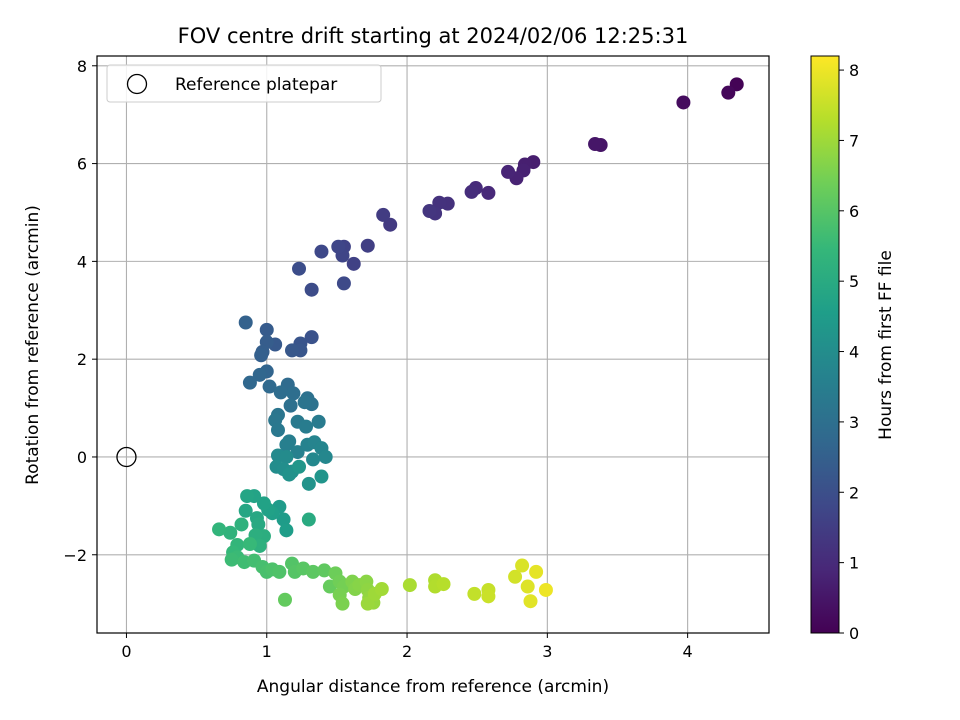 This screenshot has width=960, height=720. What do you see at coordinates (82, 359) in the screenshot?
I see `y-tick-label: 2` at bounding box center [82, 359].